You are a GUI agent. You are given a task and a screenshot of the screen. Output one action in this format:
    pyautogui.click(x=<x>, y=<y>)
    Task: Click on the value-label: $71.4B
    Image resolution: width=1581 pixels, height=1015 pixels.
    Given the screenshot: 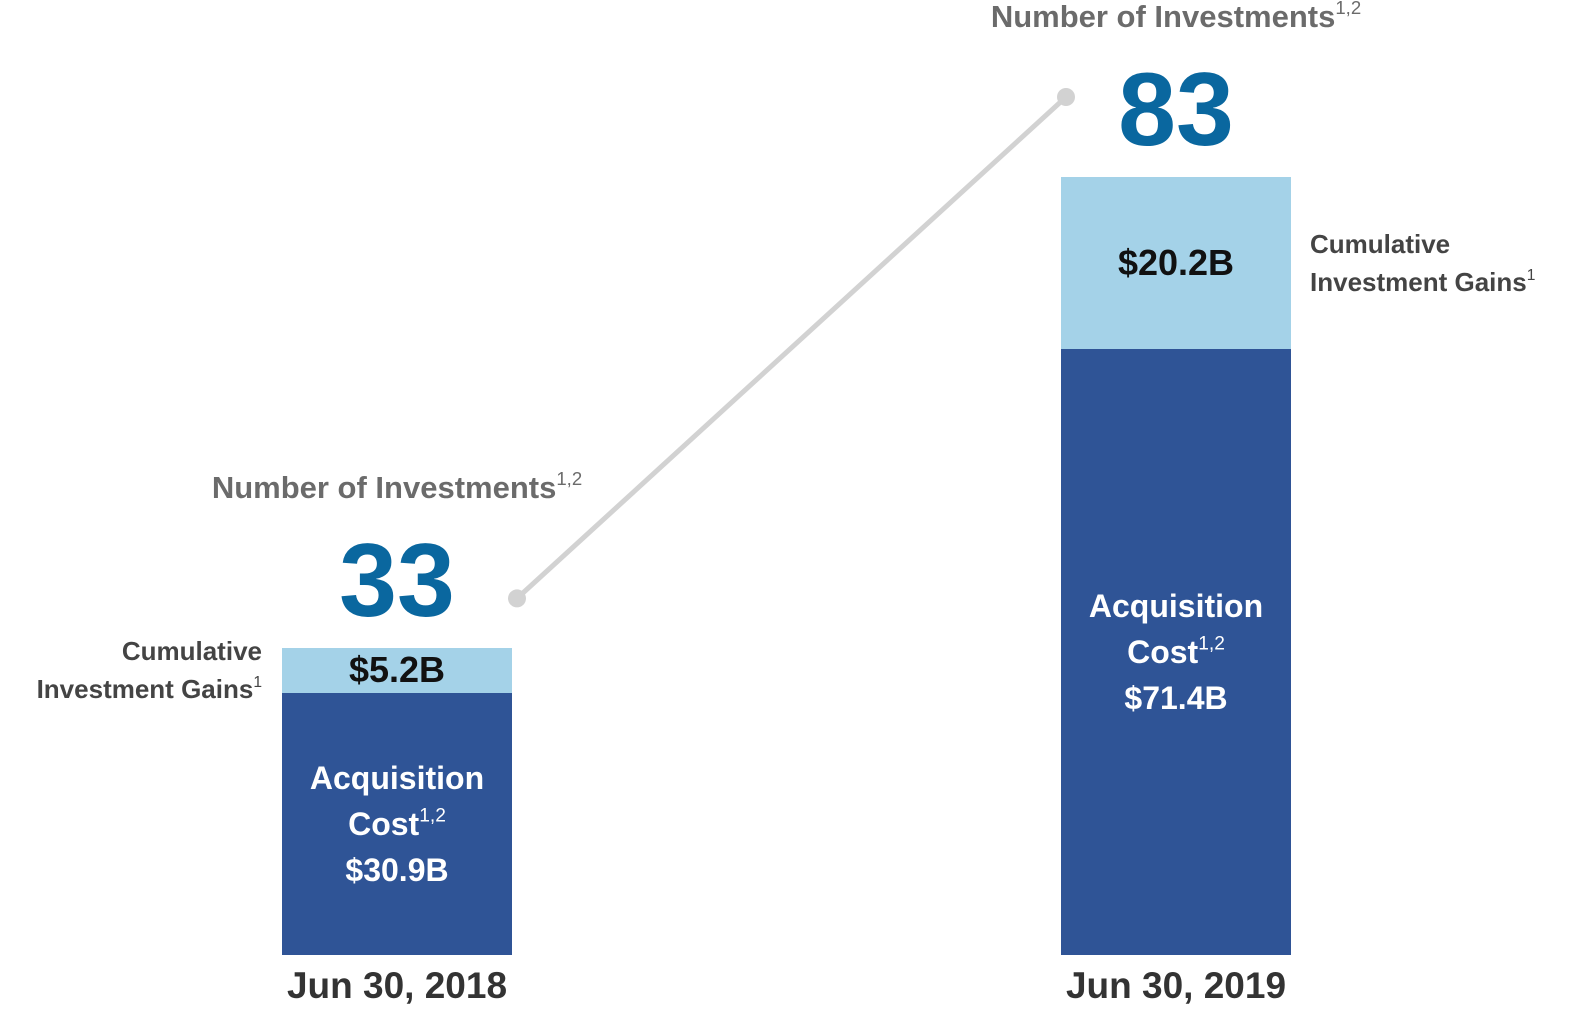 What is the action you would take?
    pyautogui.click(x=1176, y=697)
    